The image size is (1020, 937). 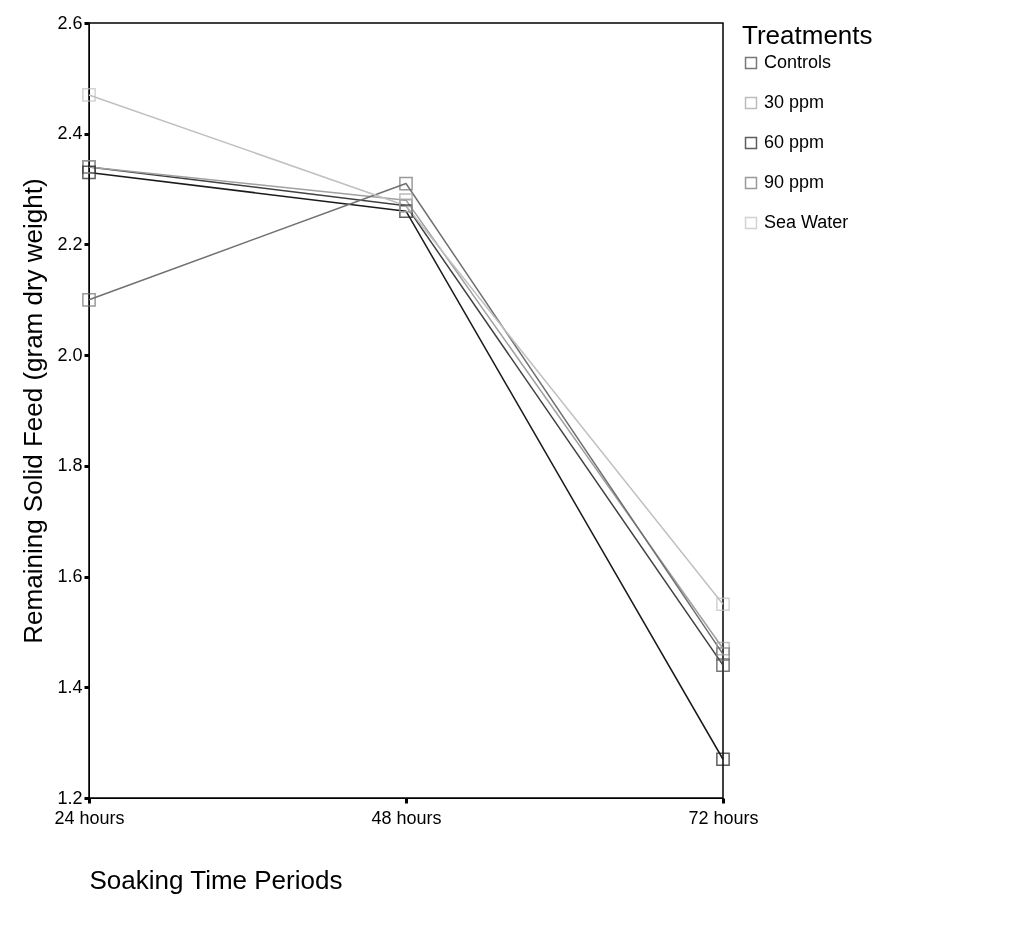 What do you see at coordinates (798, 62) in the screenshot?
I see `legend-label: Controls` at bounding box center [798, 62].